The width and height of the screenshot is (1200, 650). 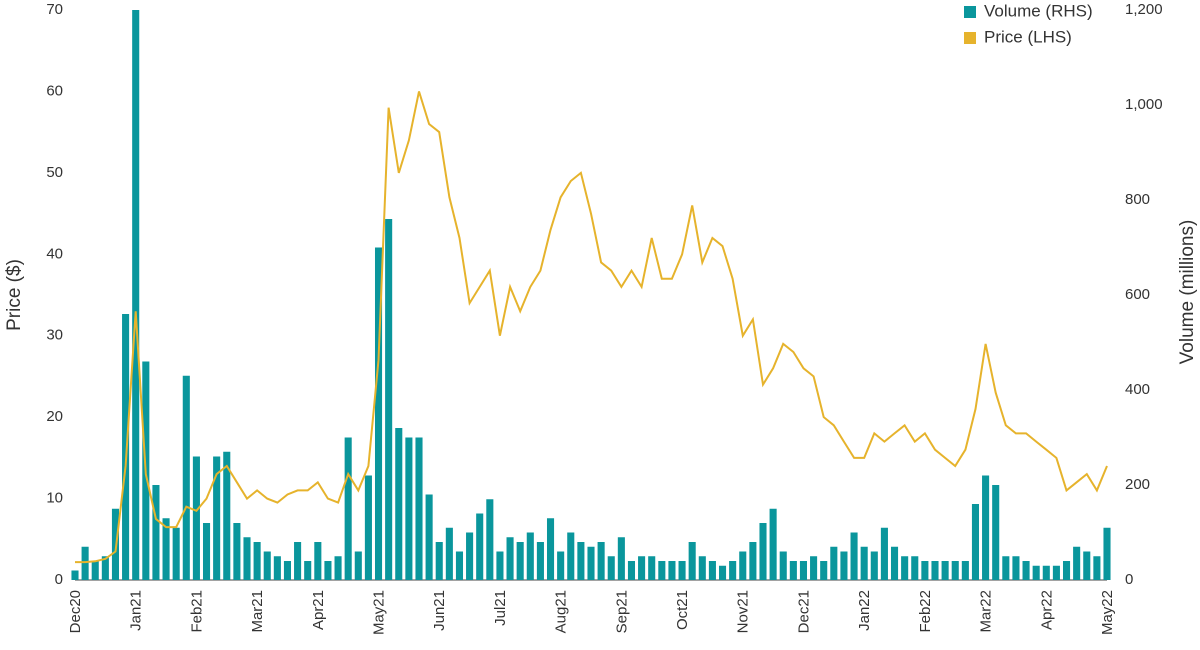 I want to click on x-tick-label: Jan21, so click(x=136, y=610).